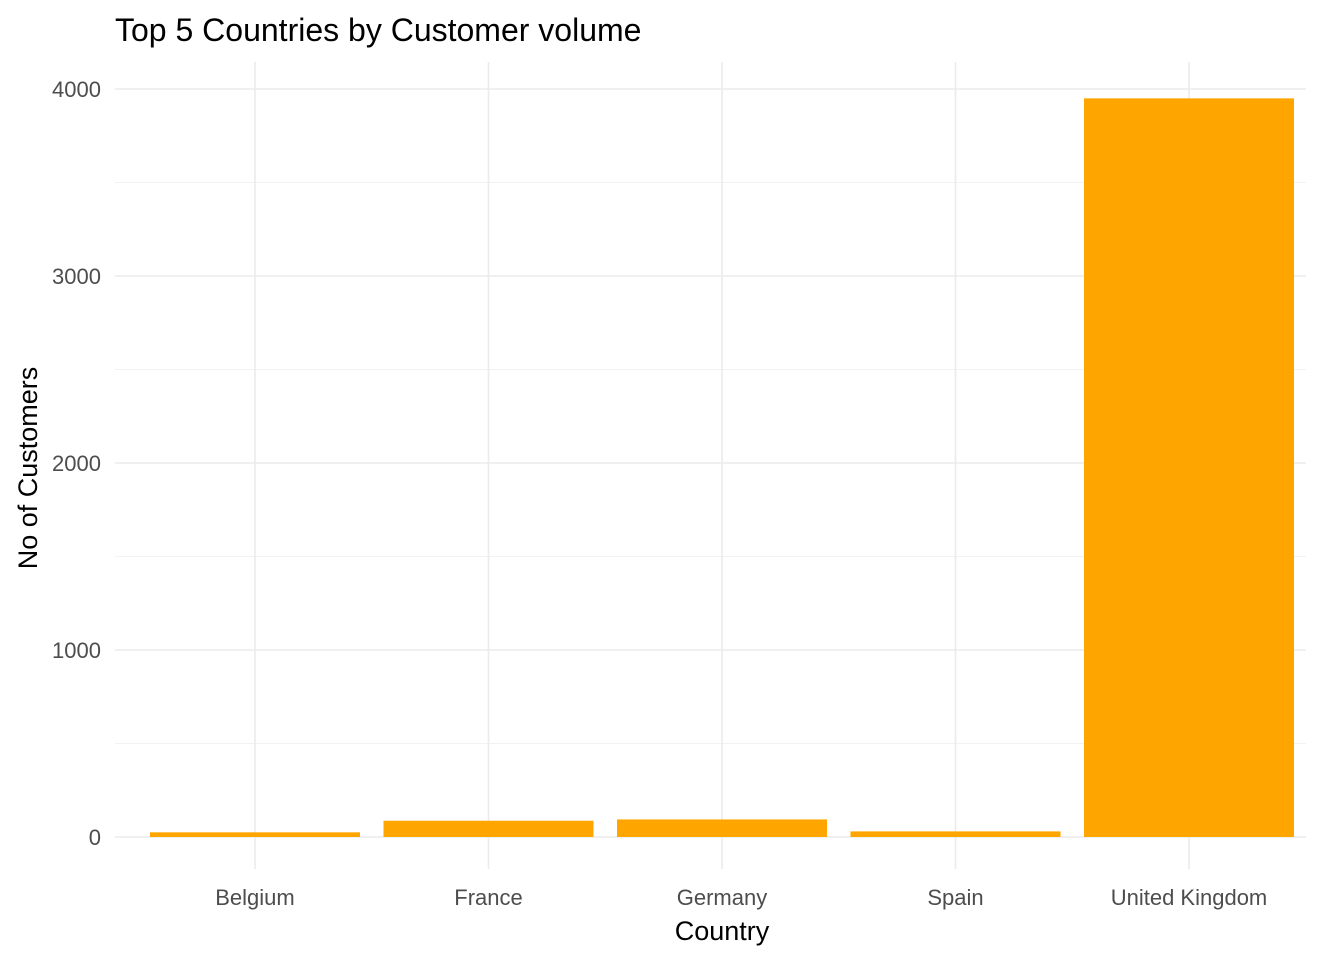 Image resolution: width=1344 pixels, height=960 pixels. What do you see at coordinates (722, 897) in the screenshot?
I see `x-tick-label: Germany` at bounding box center [722, 897].